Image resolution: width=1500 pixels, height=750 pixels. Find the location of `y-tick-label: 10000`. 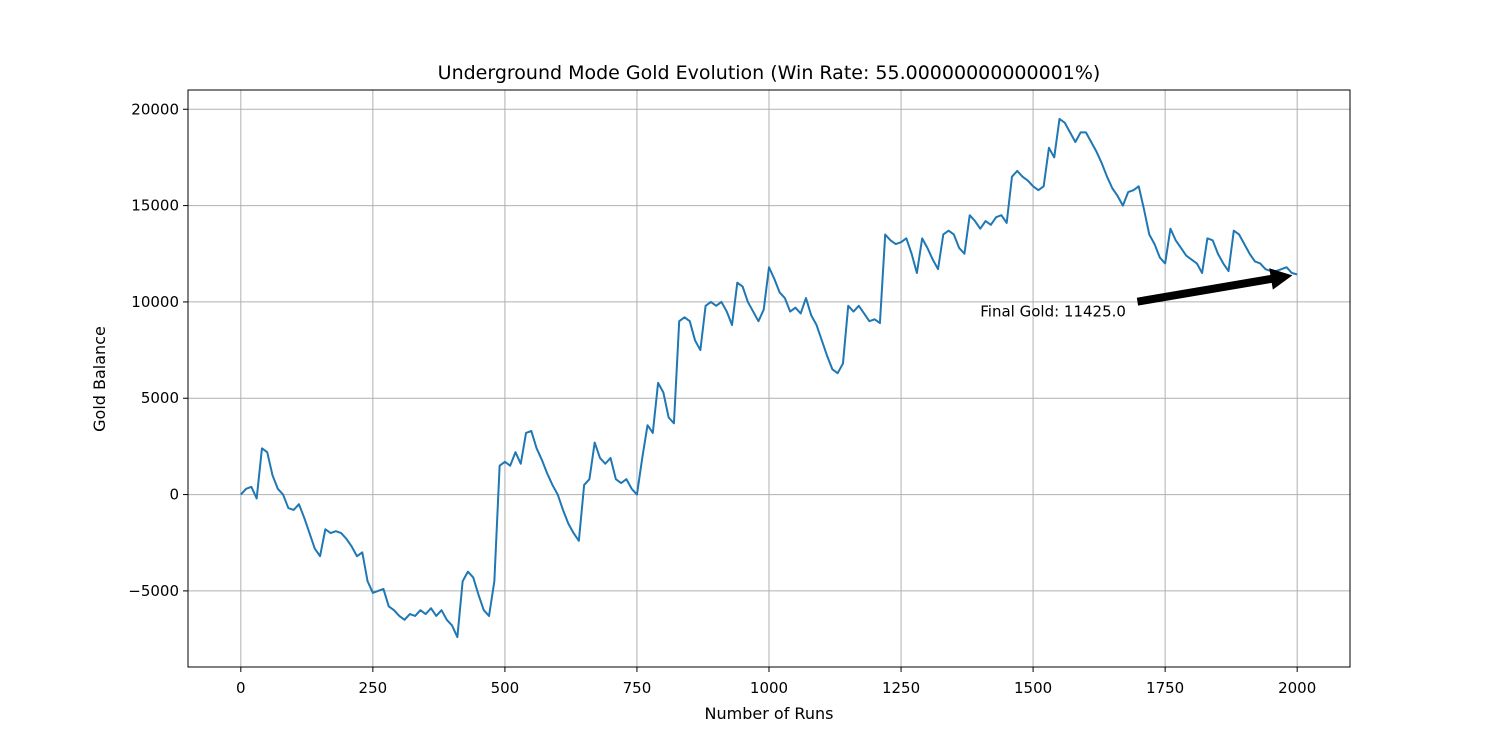

y-tick-label: 10000 is located at coordinates (155, 302).